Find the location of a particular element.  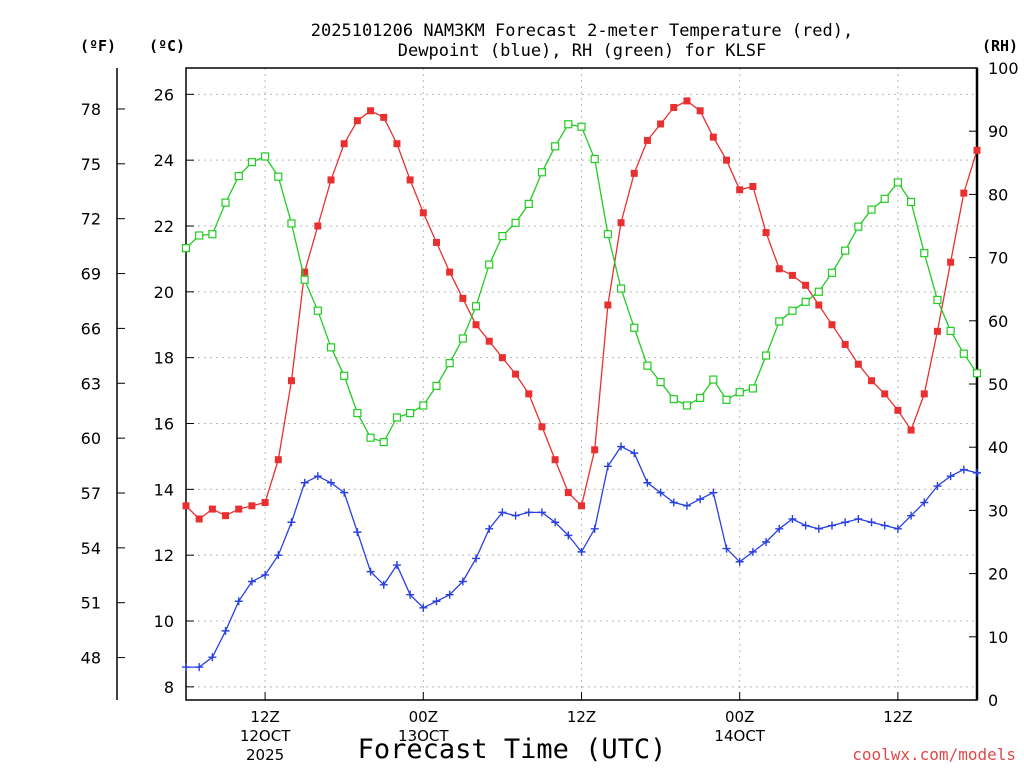

x-tick-label-time: 00Z is located at coordinates (739, 717).